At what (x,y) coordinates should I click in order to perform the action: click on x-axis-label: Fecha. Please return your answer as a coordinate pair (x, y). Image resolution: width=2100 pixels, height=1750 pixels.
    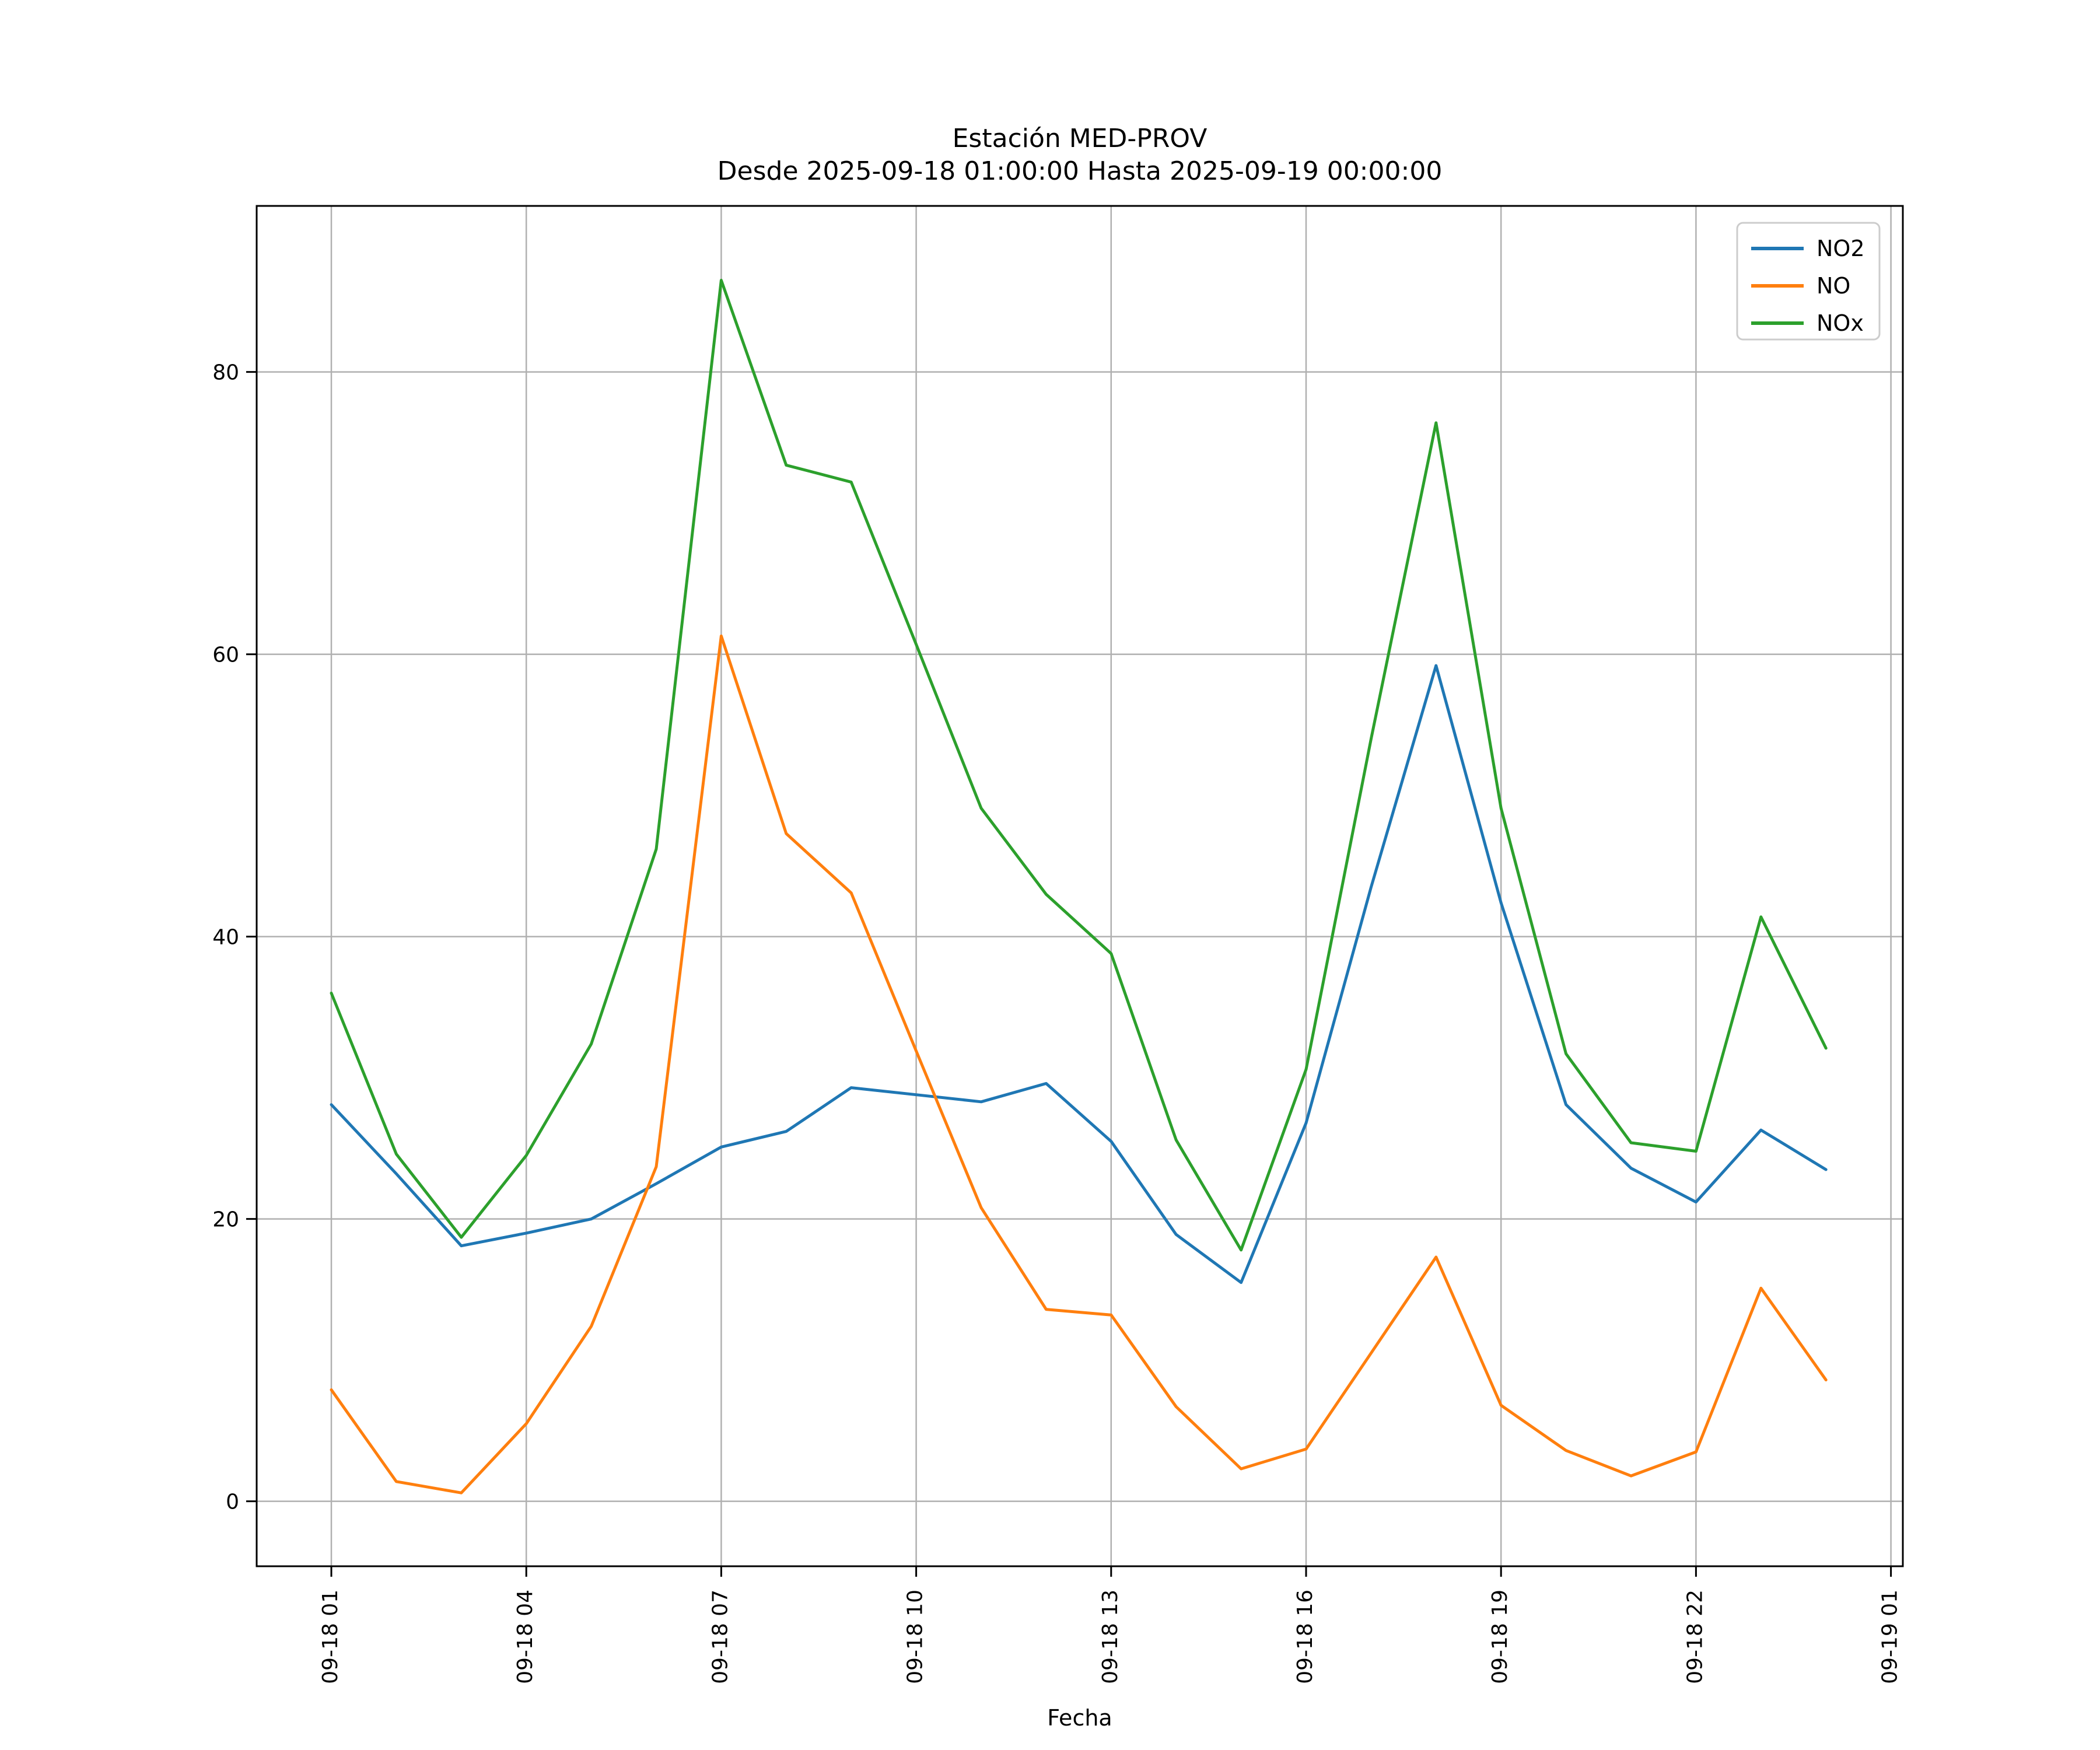
    Looking at the image, I should click on (1079, 1718).